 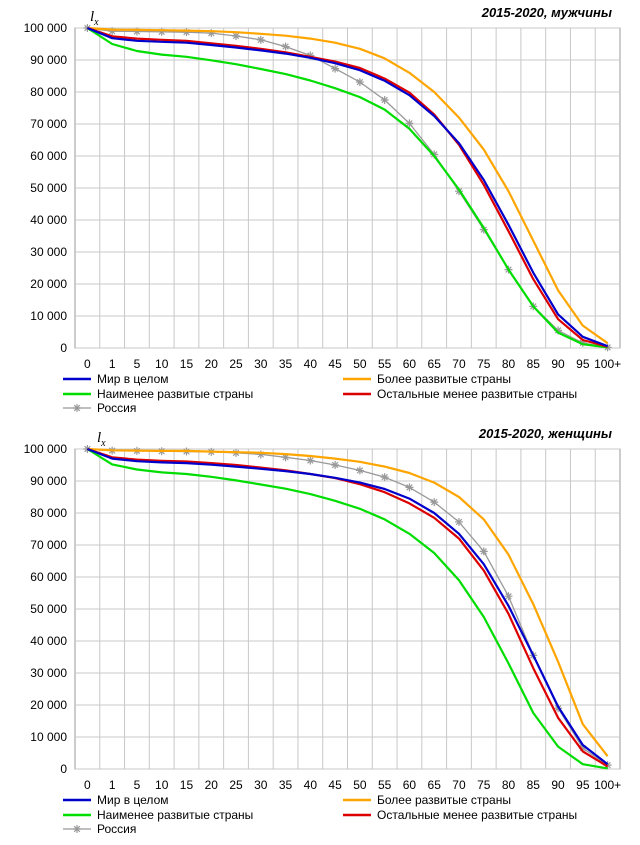 I want to click on legend-item: Наименее развитые страны, so click(x=158, y=394).